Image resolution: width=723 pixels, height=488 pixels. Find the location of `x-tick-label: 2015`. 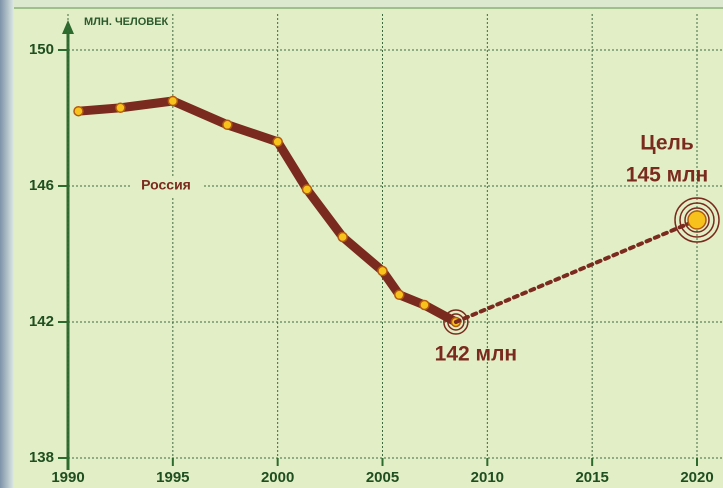

x-tick-label: 2015 is located at coordinates (591, 477).